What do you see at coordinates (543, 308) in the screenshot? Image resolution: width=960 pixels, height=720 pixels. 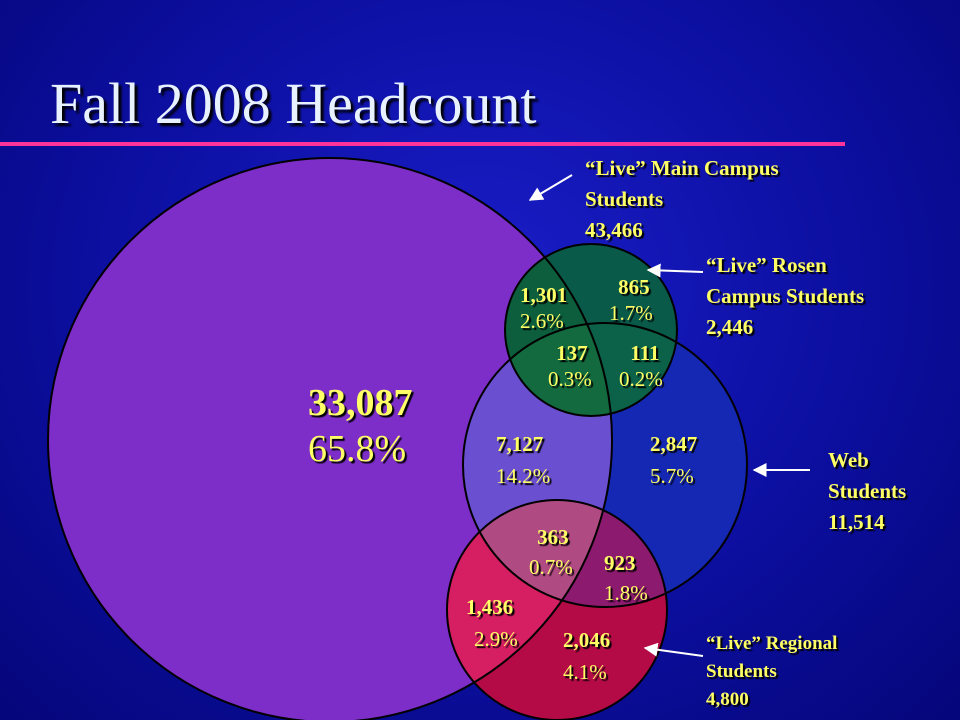 I see `region-main-rosen: 1,301 2.6%` at bounding box center [543, 308].